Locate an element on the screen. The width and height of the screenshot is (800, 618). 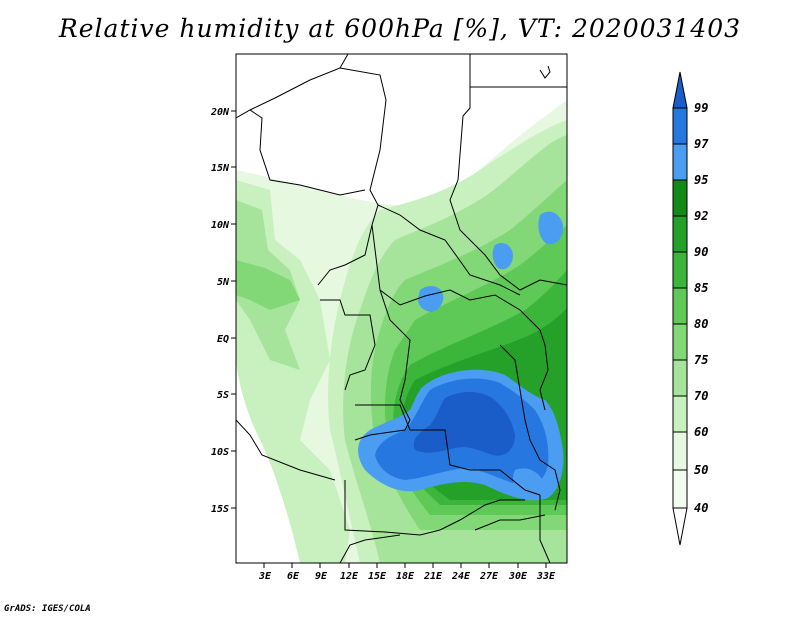
lon-label-3e: 3E is located at coordinates (265, 576).